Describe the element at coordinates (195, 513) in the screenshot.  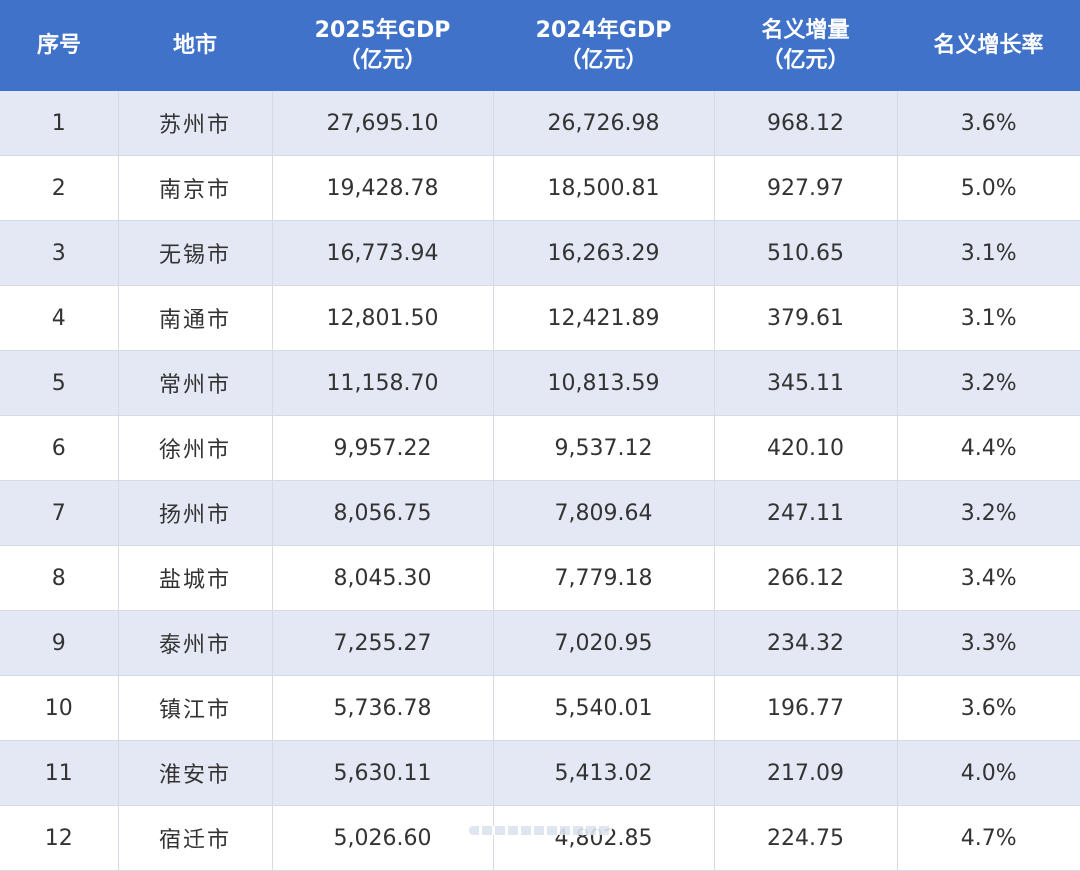
I see `cell-city: 扬州市` at that location.